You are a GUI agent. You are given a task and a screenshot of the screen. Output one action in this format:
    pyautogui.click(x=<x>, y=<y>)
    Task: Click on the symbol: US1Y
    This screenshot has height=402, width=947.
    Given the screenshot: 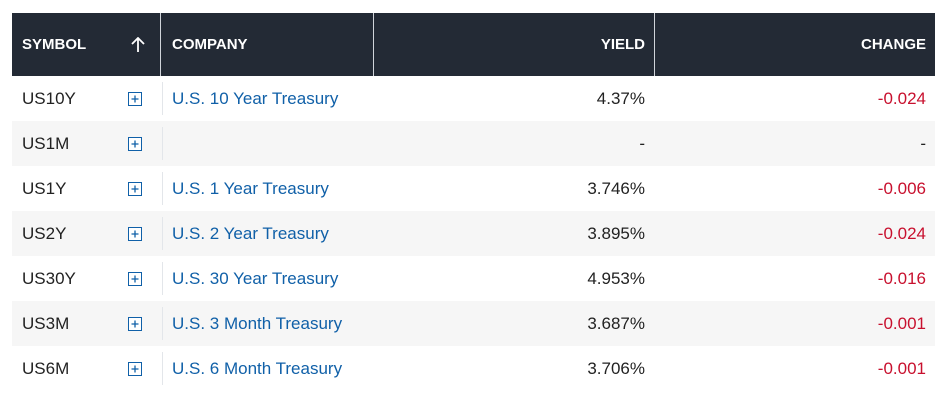 What is the action you would take?
    pyautogui.click(x=44, y=188)
    